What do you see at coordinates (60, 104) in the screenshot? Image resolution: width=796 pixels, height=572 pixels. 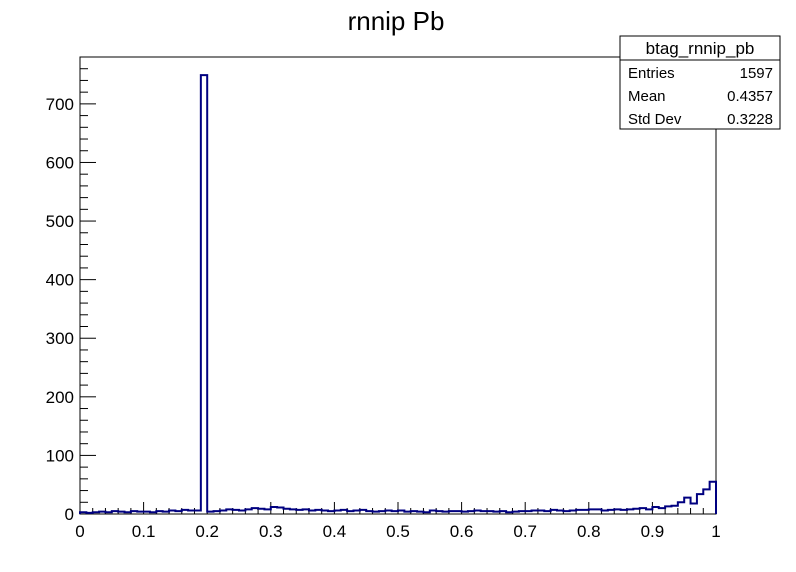 I see `y-tick-label: 700` at bounding box center [60, 104].